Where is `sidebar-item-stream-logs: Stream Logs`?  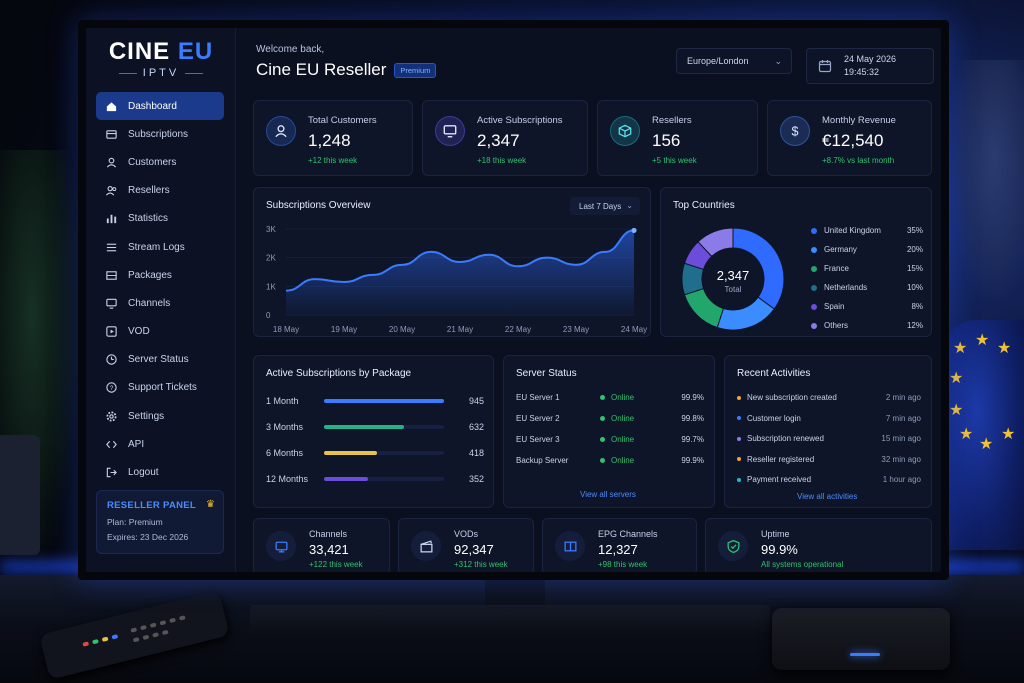
sidebar-item-stream-logs: Stream Logs is located at coordinates (160, 247).